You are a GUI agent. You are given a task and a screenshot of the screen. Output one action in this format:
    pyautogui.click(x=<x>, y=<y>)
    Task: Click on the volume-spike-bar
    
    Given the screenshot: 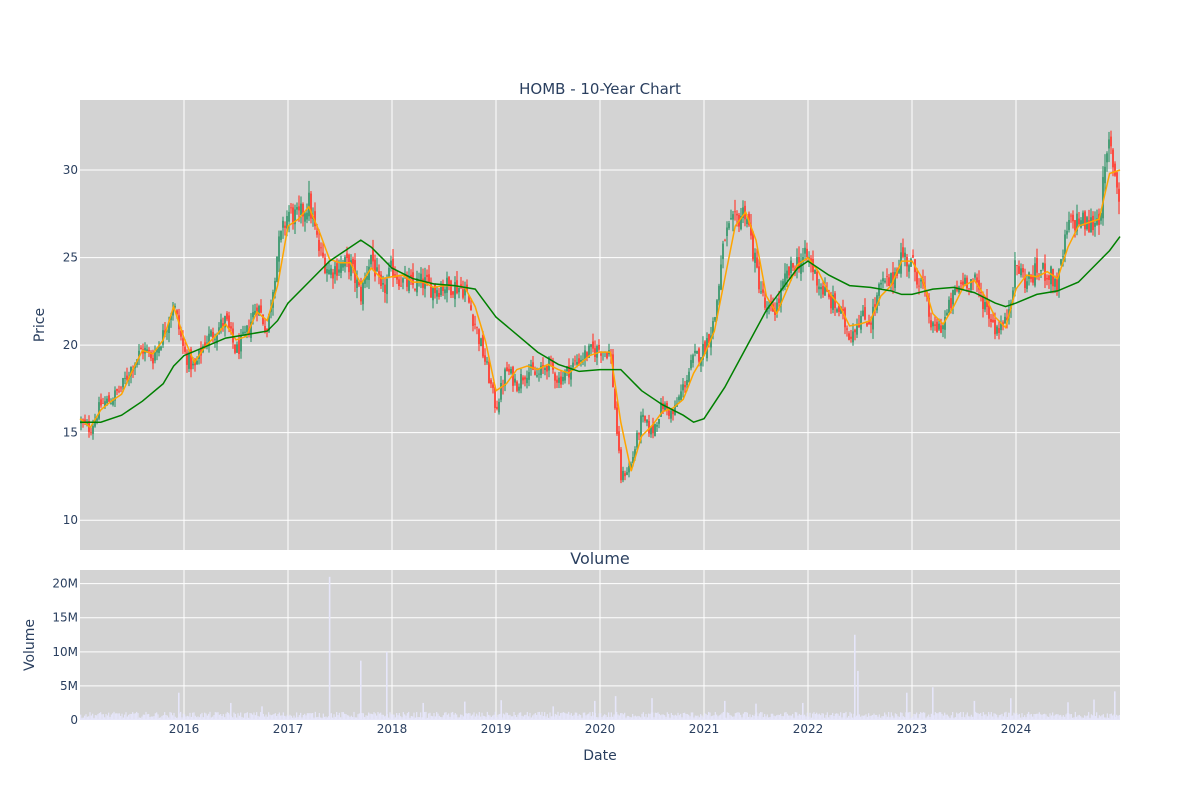 What is the action you would take?
    pyautogui.click(x=423, y=711)
    